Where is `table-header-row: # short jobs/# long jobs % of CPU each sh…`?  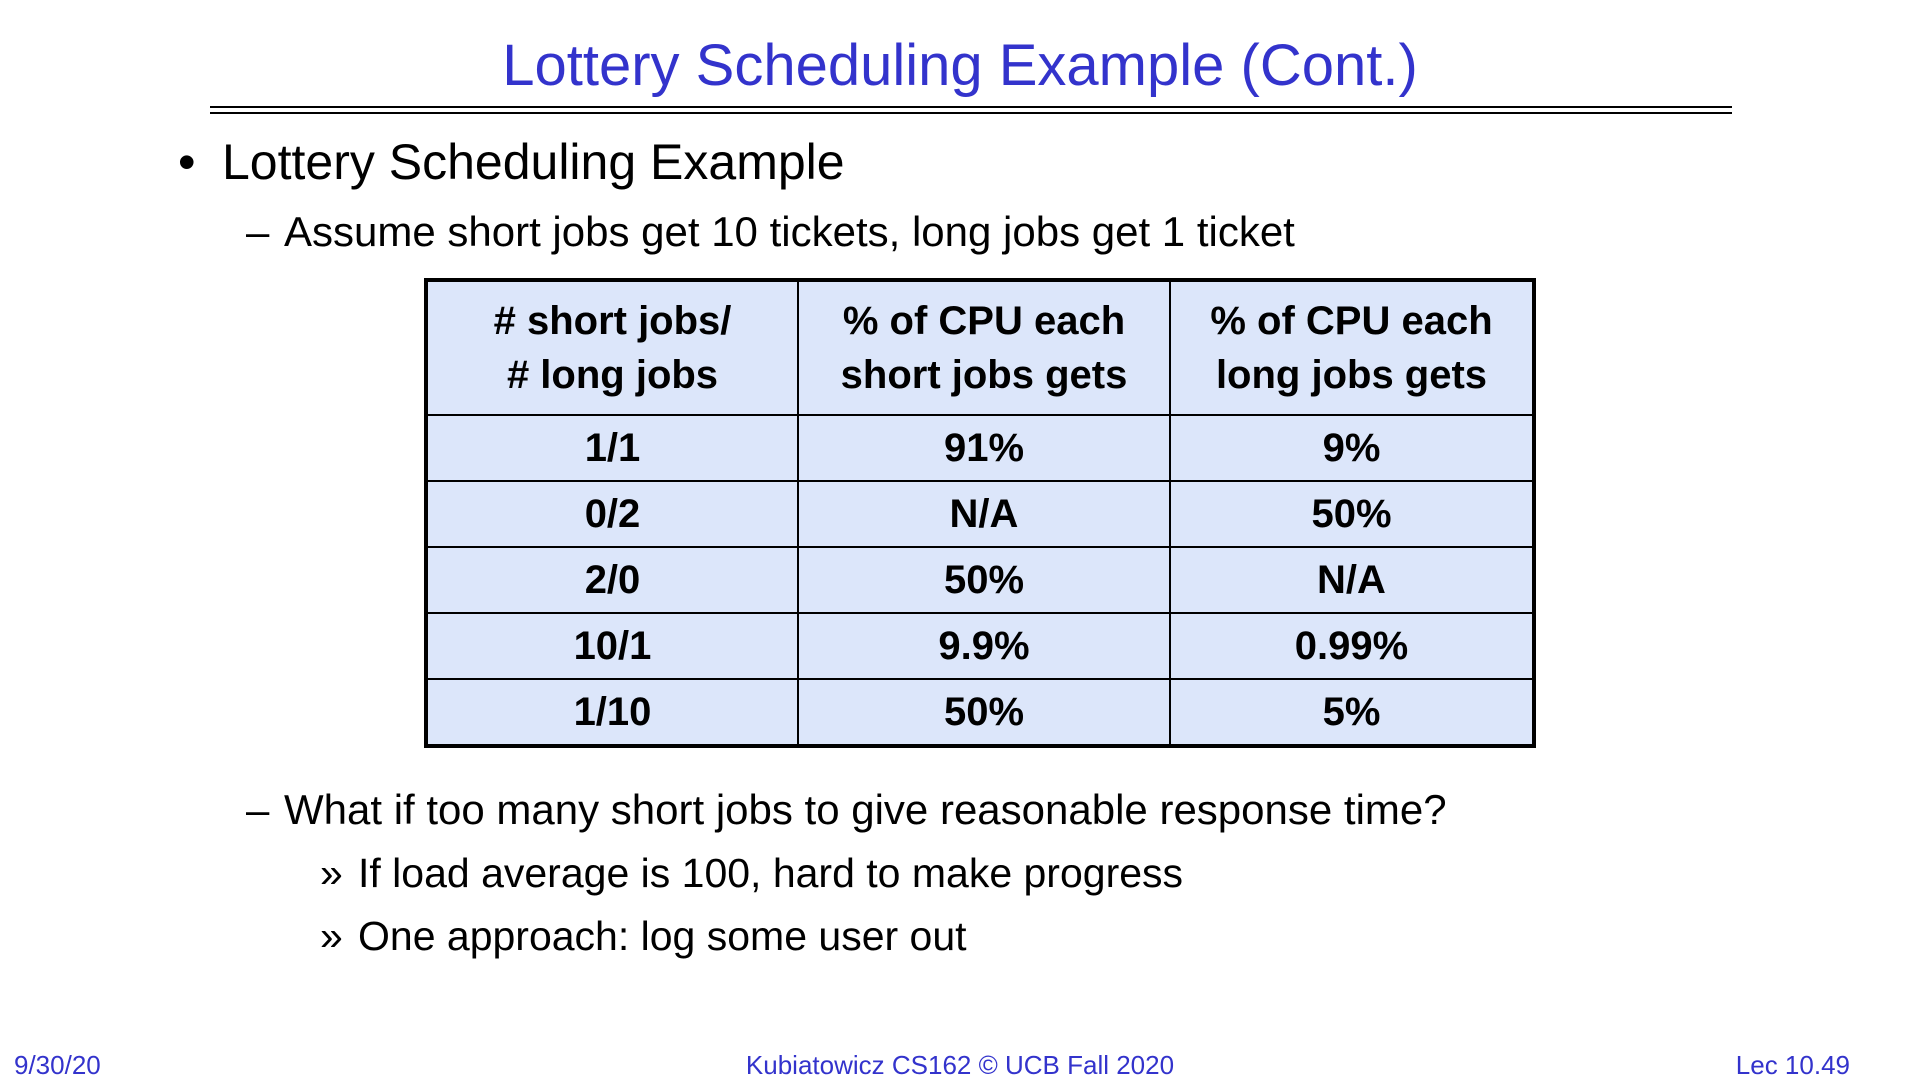
table-header-row: # short jobs/# long jobs % of CPU each sh… is located at coordinates (980, 347).